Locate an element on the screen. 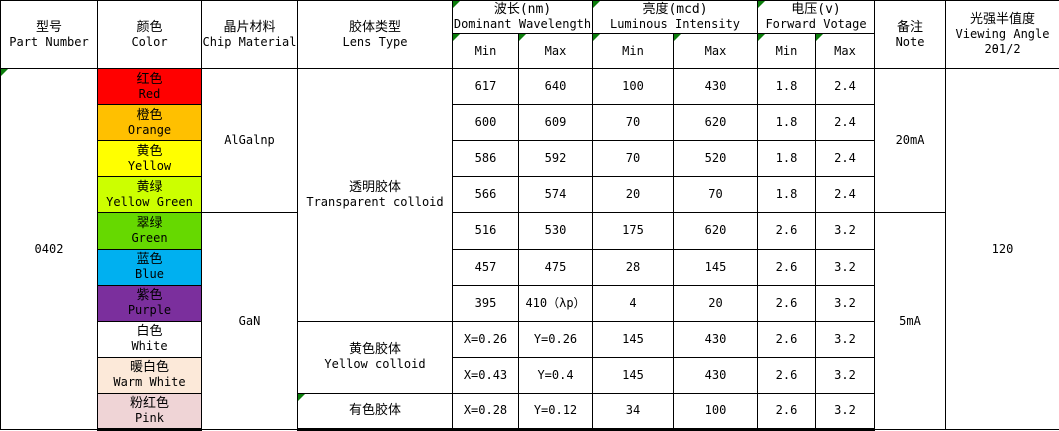 This screenshot has width=1059, height=431. wl-min-cell: 600 is located at coordinates (485, 123).